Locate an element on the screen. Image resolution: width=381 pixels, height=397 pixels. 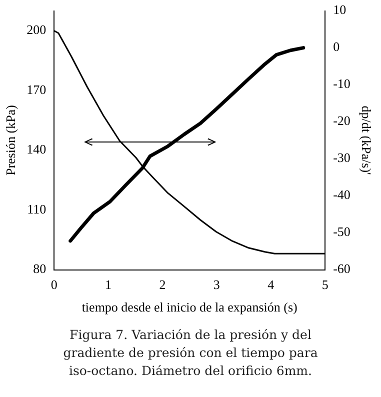
x-tick-label: 0 is located at coordinates (54, 284).